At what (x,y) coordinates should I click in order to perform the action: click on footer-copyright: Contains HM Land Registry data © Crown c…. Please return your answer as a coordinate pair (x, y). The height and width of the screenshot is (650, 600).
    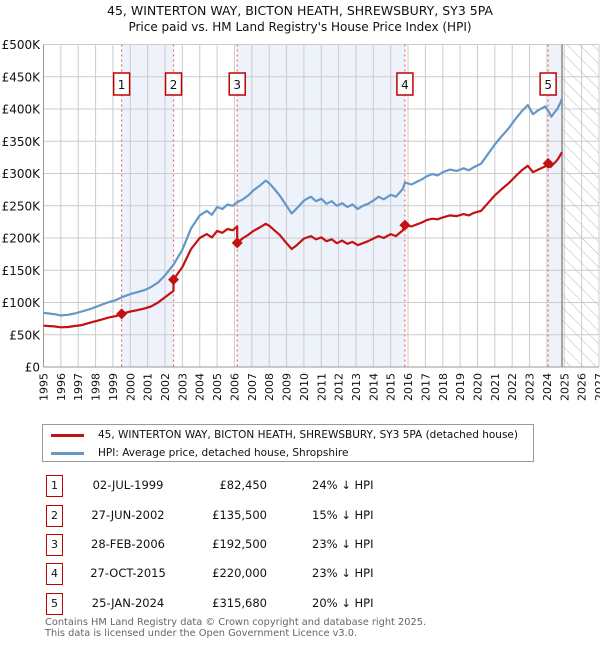
    Looking at the image, I should click on (236, 622).